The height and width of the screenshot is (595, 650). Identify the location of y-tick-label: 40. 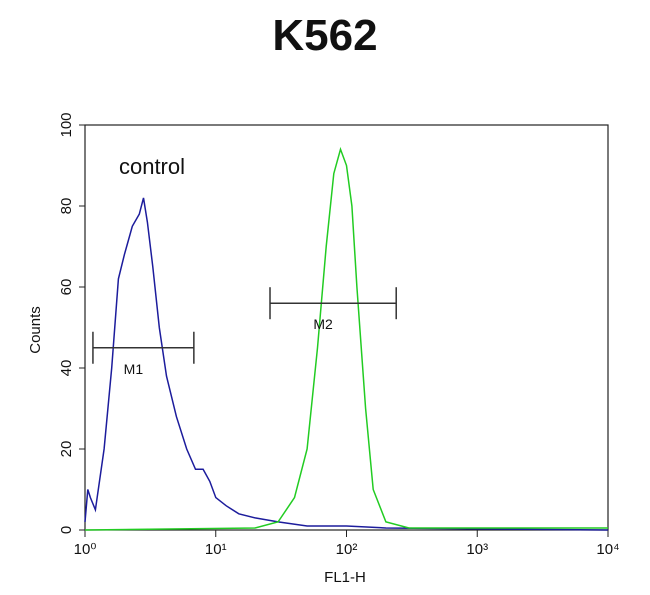
(66, 368).